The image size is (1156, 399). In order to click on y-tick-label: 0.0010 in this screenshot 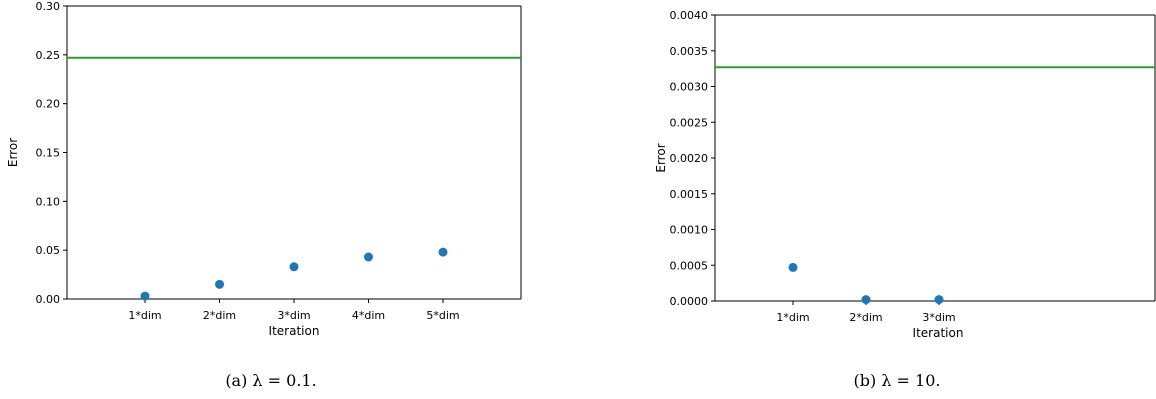, I will do `click(689, 230)`.